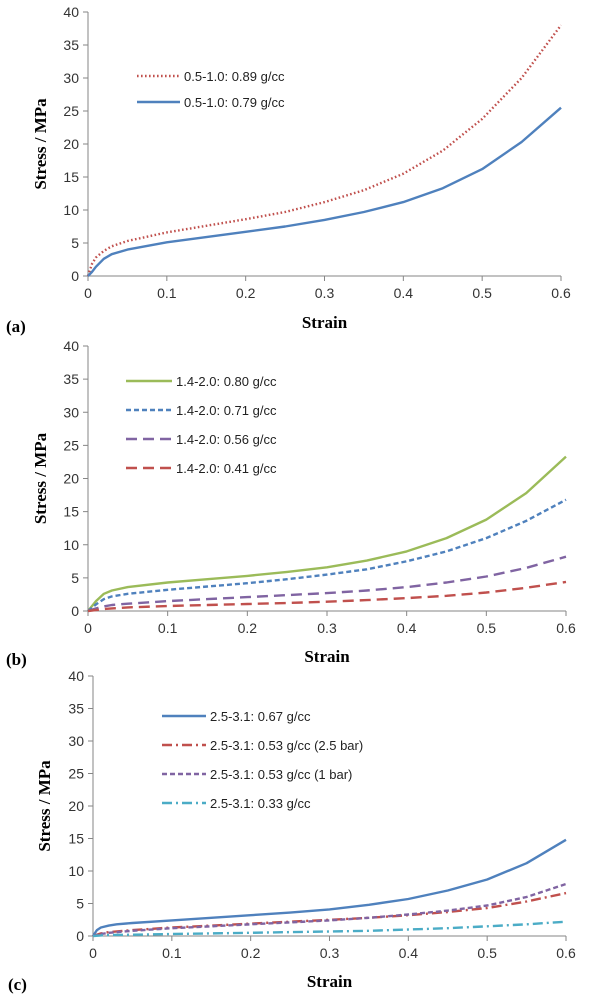  What do you see at coordinates (260, 803) in the screenshot?
I see `legend-entry-4: 2.5-3.1: 0.33 g/cc` at bounding box center [260, 803].